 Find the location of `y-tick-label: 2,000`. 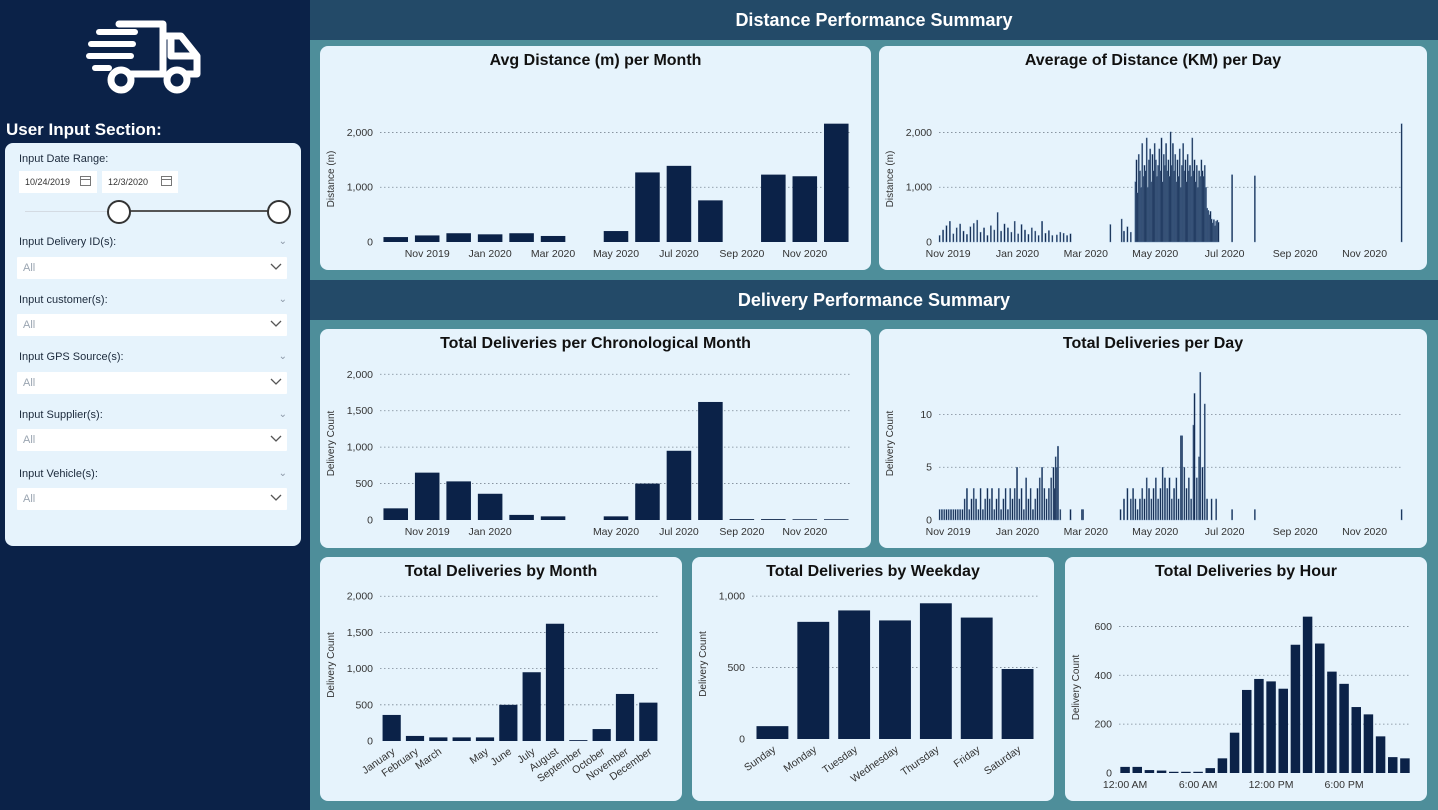

y-tick-label: 2,000 is located at coordinates (360, 597).